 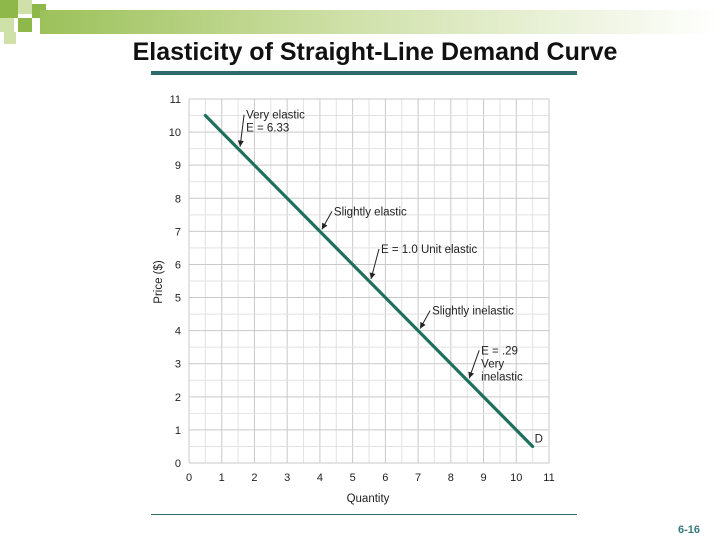 I want to click on y-tick-label: 10, so click(x=175, y=133).